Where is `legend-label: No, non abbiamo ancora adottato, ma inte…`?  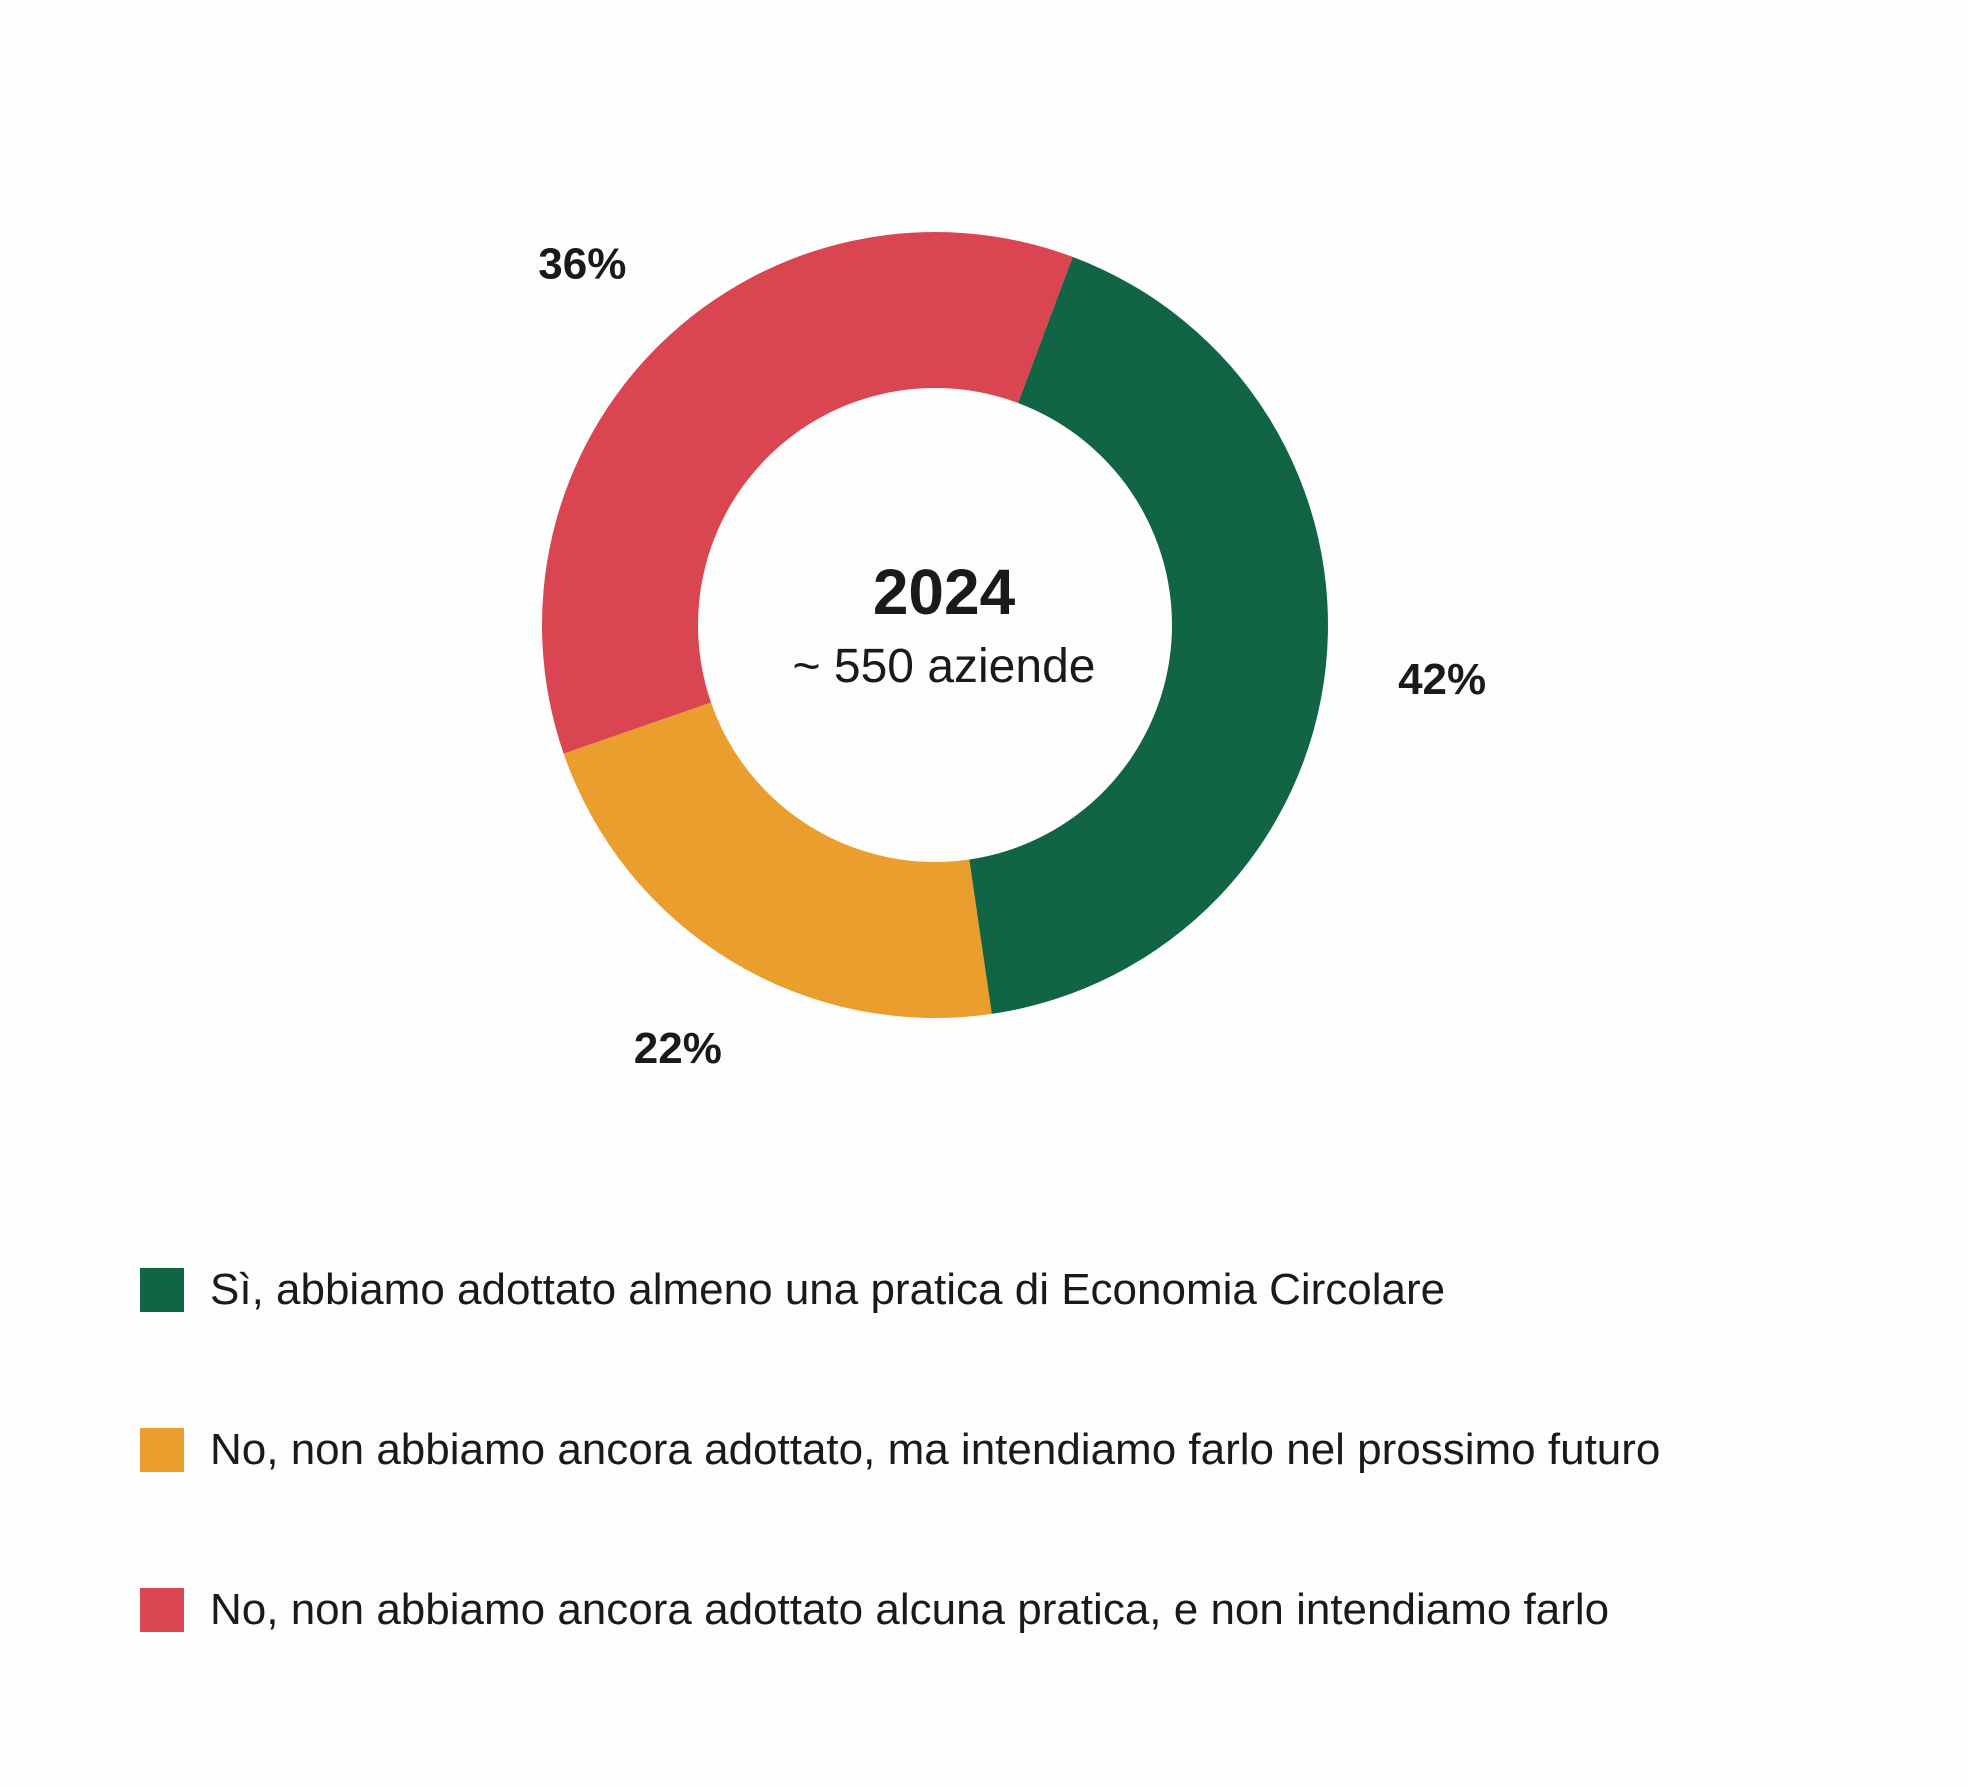 legend-label: No, non abbiamo ancora adottato, ma inte… is located at coordinates (935, 1449).